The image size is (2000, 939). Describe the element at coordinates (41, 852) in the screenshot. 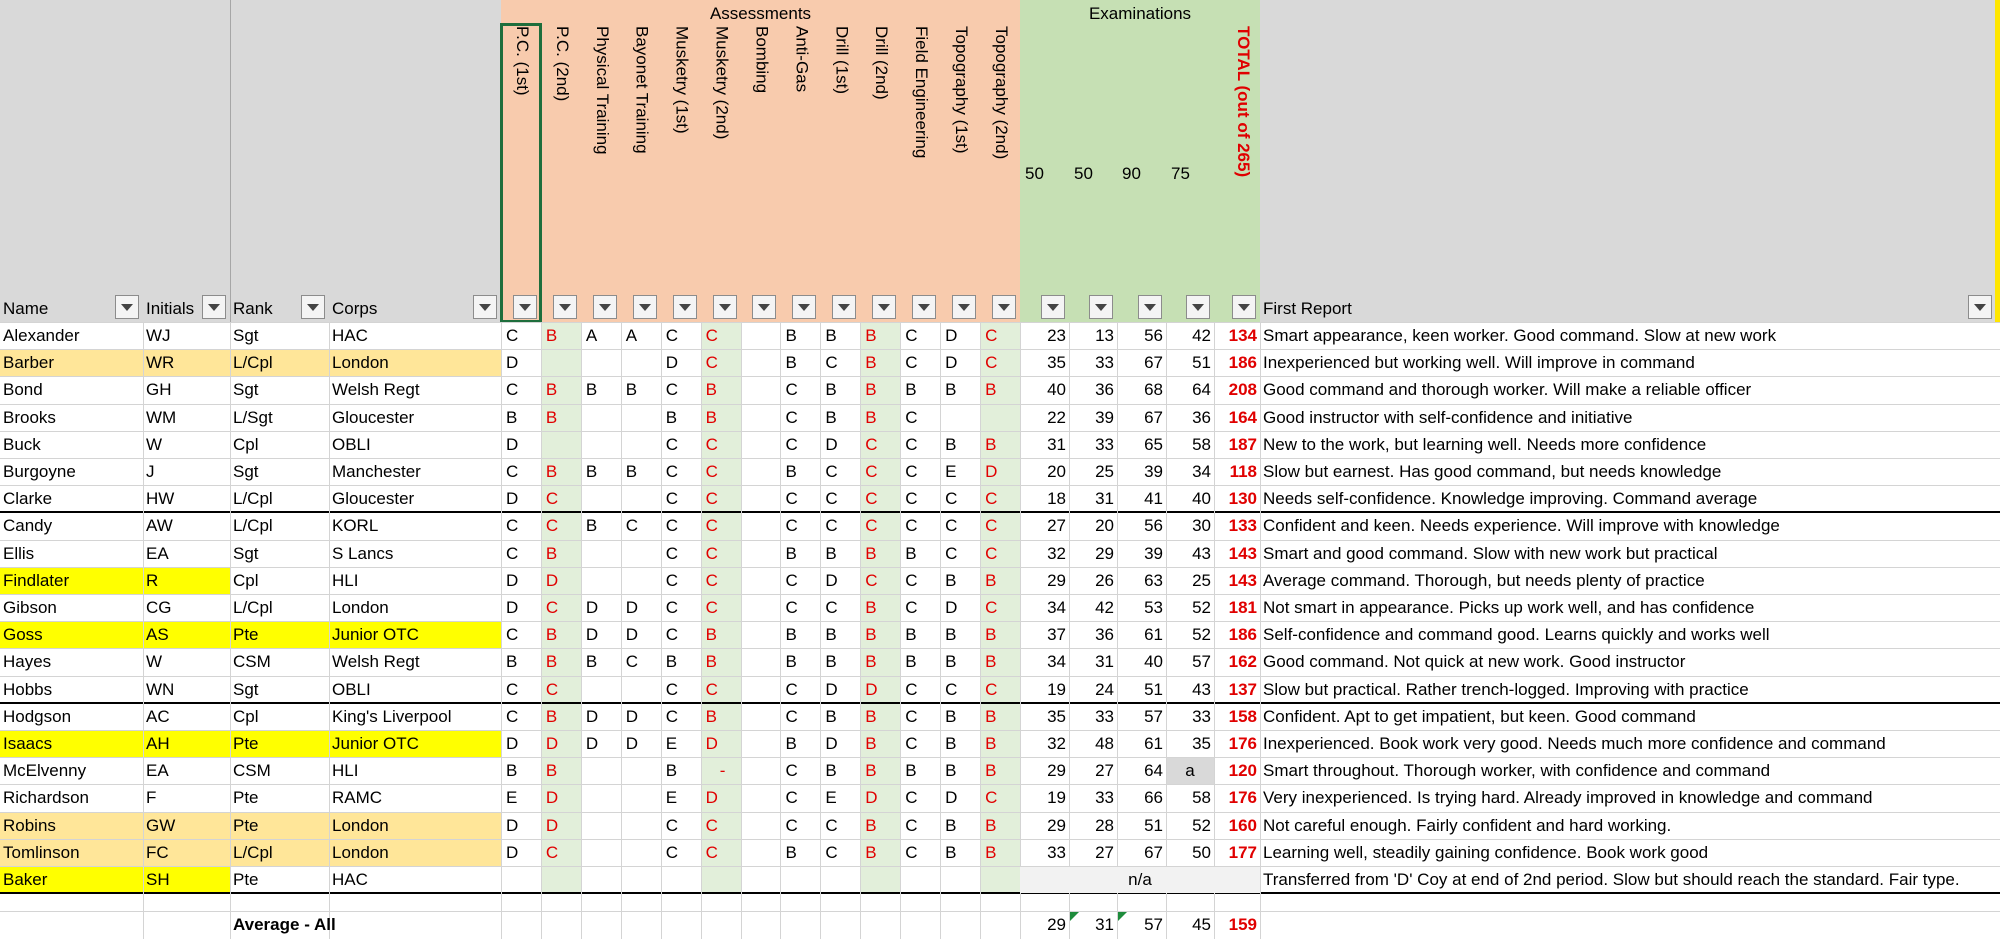

I see `cell-name: Tomlinson` at that location.